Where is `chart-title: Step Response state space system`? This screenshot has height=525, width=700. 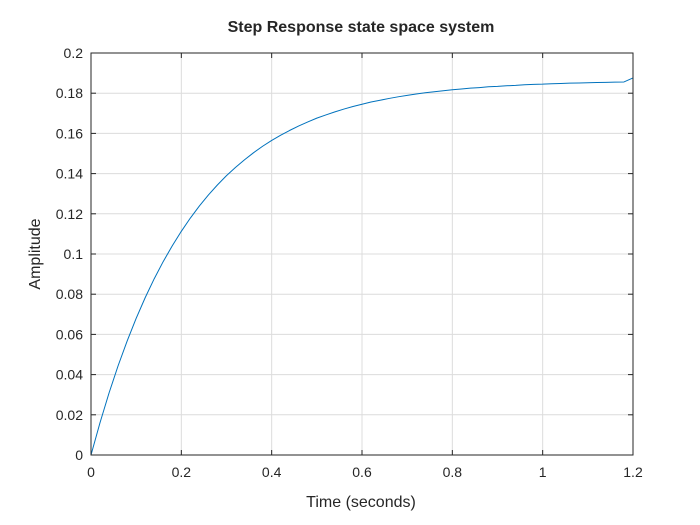
chart-title: Step Response state space system is located at coordinates (361, 27).